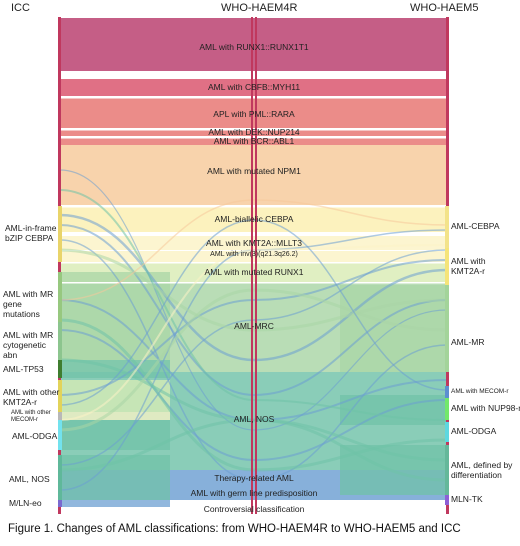  I want to click on band-cbfb, so click(253, 87).